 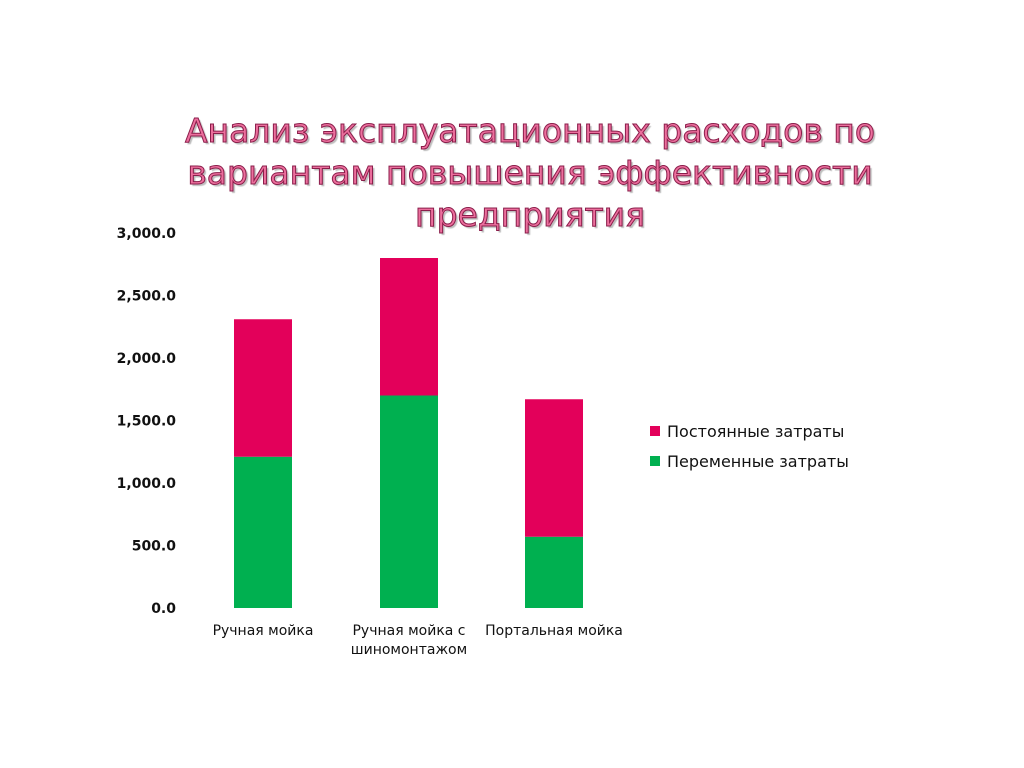 I want to click on legend-item: Постоянные затраты, so click(x=749, y=431).